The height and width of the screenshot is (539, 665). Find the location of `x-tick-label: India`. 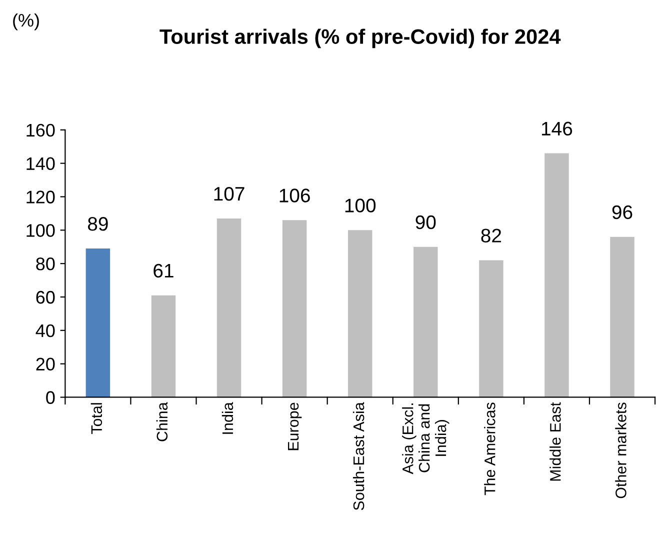

x-tick-label: India is located at coordinates (228, 418).